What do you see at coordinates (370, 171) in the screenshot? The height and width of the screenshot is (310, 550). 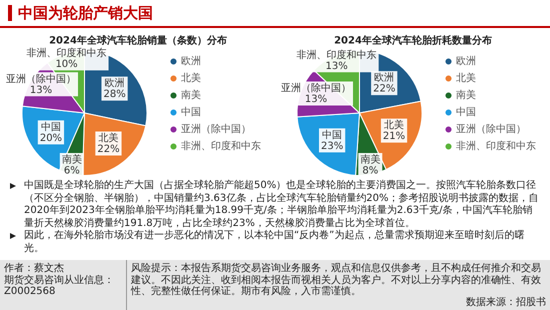 I see `data-label: 8%` at bounding box center [370, 171].